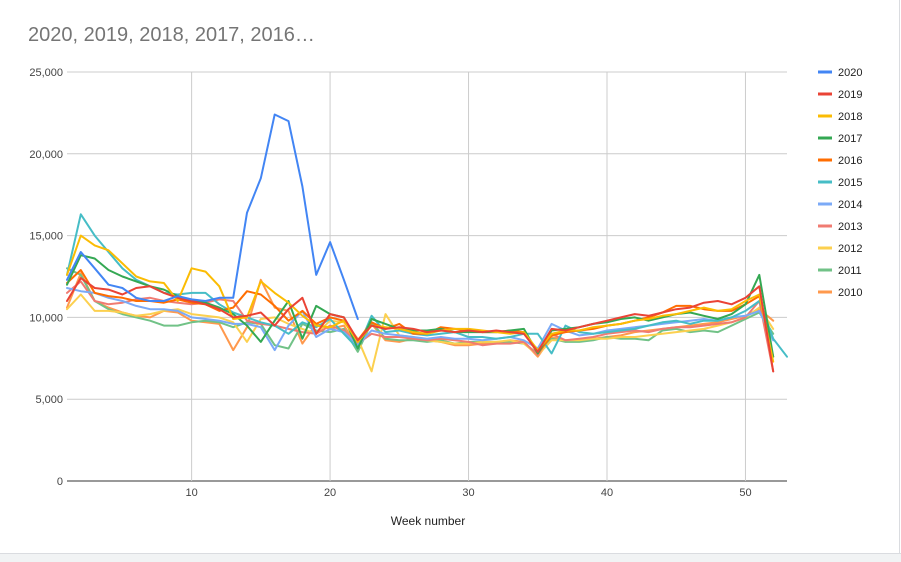 Image resolution: width=901 pixels, height=562 pixels. I want to click on x-tick-label: 30, so click(468, 493).